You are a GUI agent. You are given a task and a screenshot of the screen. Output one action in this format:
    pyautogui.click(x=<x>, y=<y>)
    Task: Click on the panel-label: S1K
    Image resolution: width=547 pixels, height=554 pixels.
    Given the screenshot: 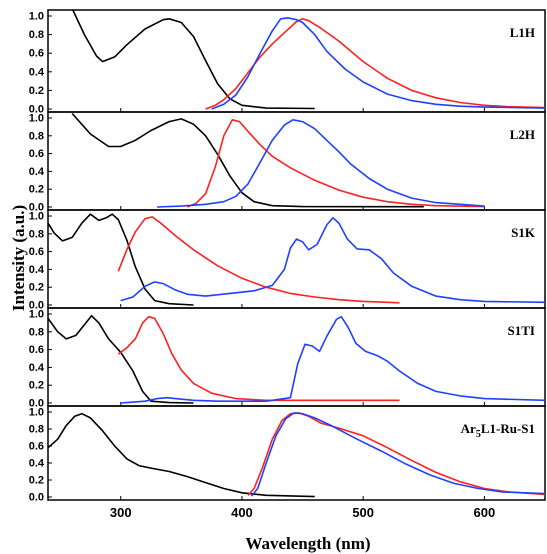 What is the action you would take?
    pyautogui.click(x=523, y=232)
    